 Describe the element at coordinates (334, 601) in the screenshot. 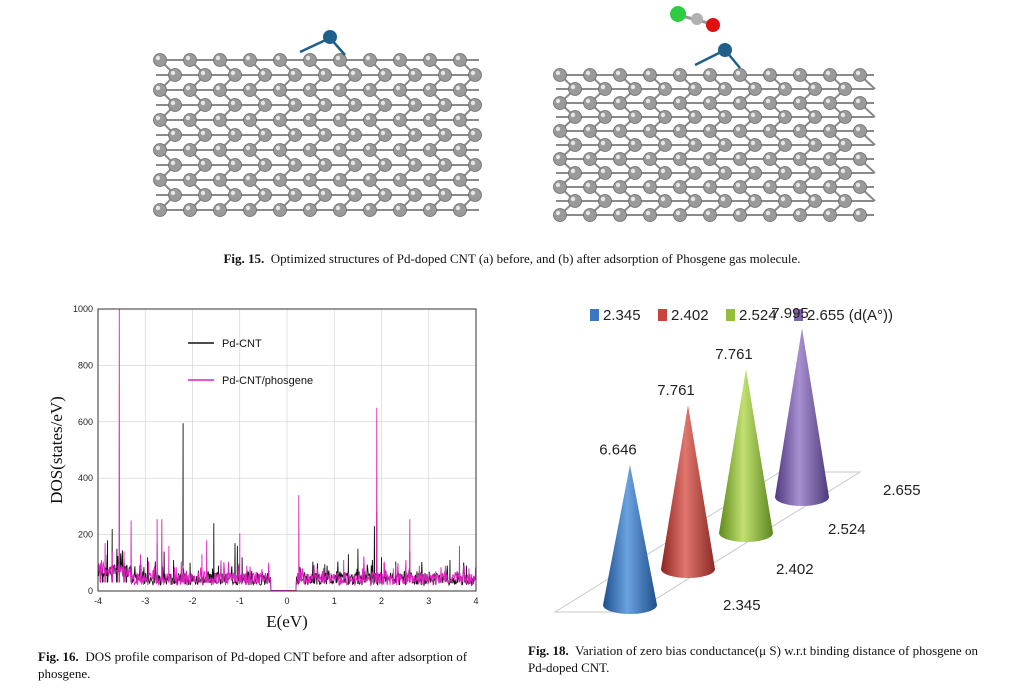

I see `x-tick-label: 1` at that location.